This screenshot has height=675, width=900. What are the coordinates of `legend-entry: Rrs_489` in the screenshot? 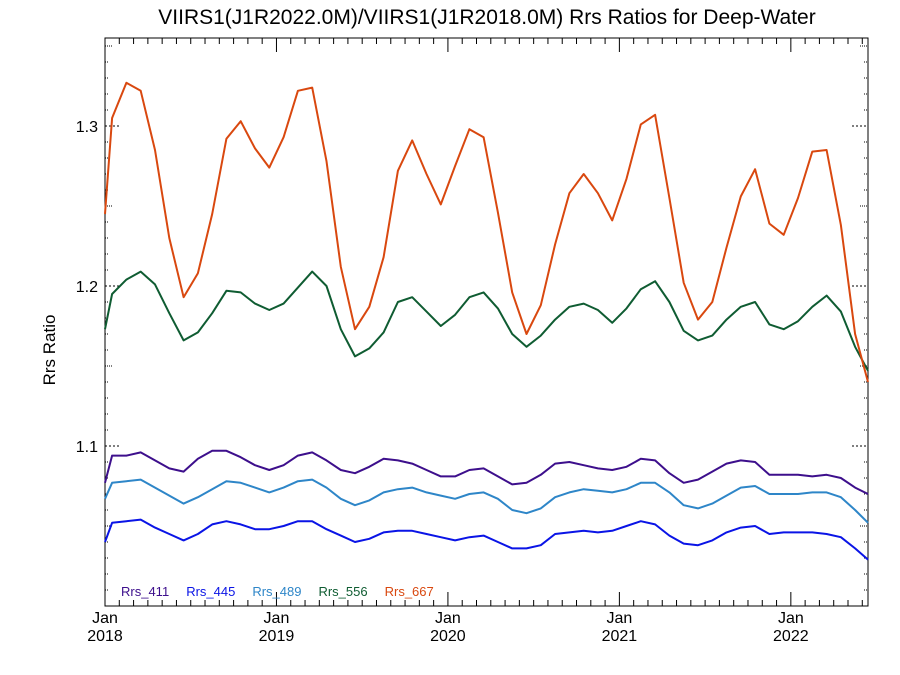 It's located at (276, 591).